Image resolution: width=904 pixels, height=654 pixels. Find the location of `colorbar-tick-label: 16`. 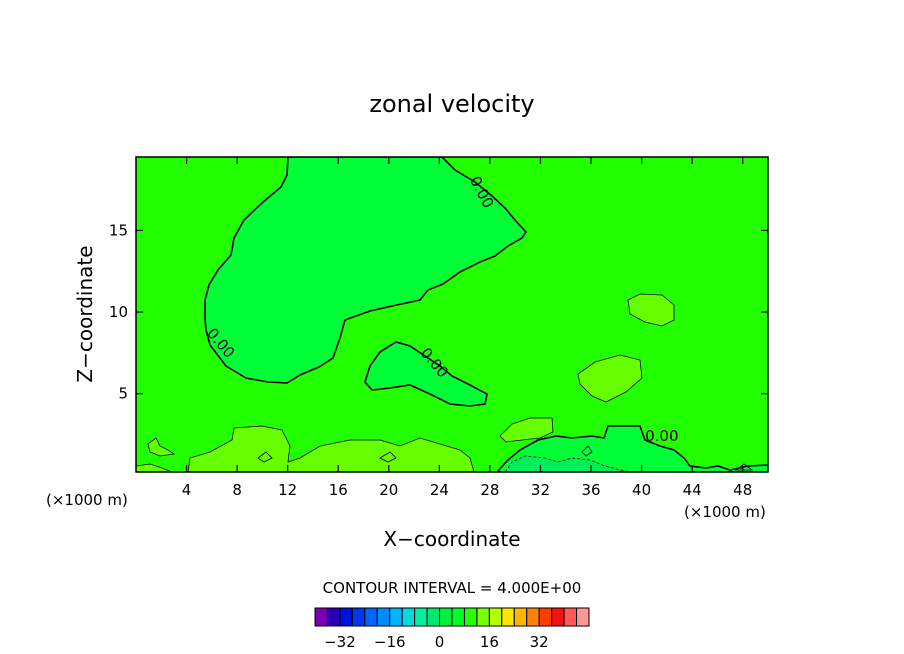

colorbar-tick-label: 16 is located at coordinates (489, 642).